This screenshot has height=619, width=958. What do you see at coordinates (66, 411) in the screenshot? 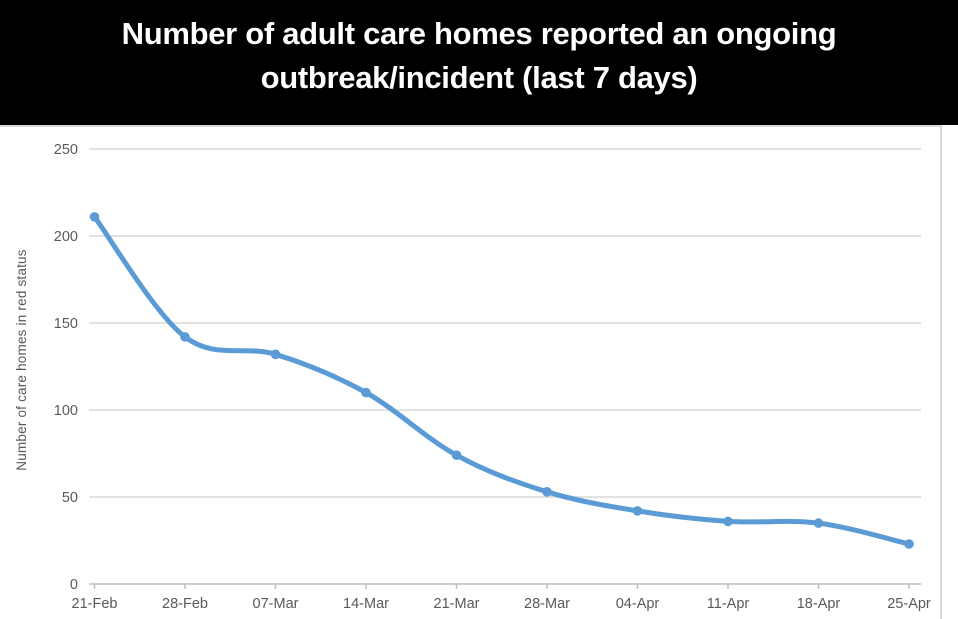
I see `y-tick-label: 100` at bounding box center [66, 411].